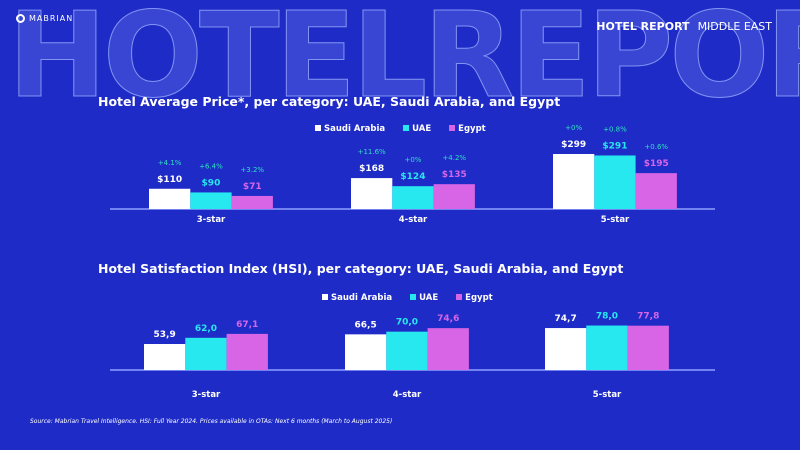 Image resolution: width=800 pixels, height=450 pixels. What do you see at coordinates (206, 329) in the screenshot?
I see `data-label: 62,0` at bounding box center [206, 329].